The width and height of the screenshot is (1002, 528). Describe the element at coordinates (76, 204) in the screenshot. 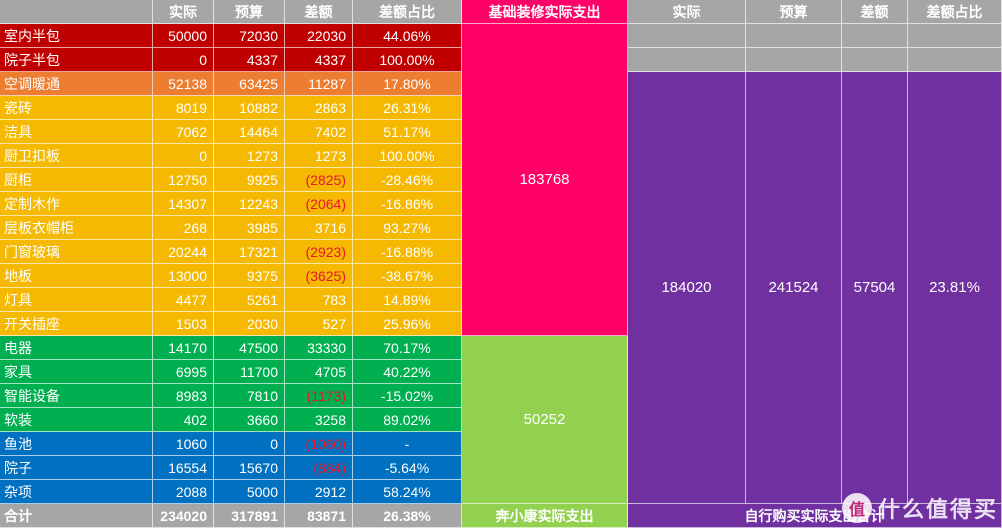

I see `row-name: 定制木作` at that location.